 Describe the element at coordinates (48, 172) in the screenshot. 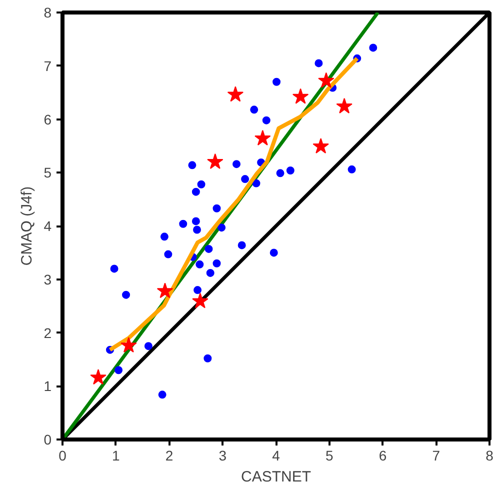

I see `y-tick-label: 5` at that location.